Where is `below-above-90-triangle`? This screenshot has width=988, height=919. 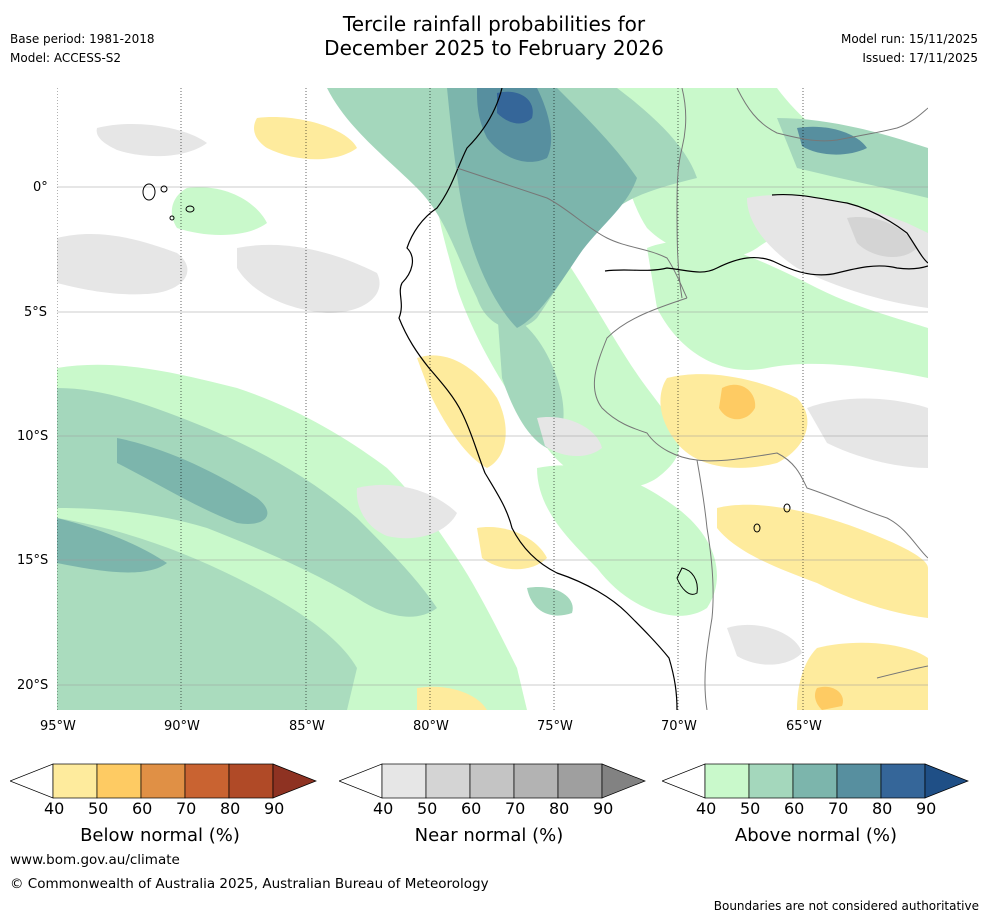
below-above-90-triangle is located at coordinates (294, 781).